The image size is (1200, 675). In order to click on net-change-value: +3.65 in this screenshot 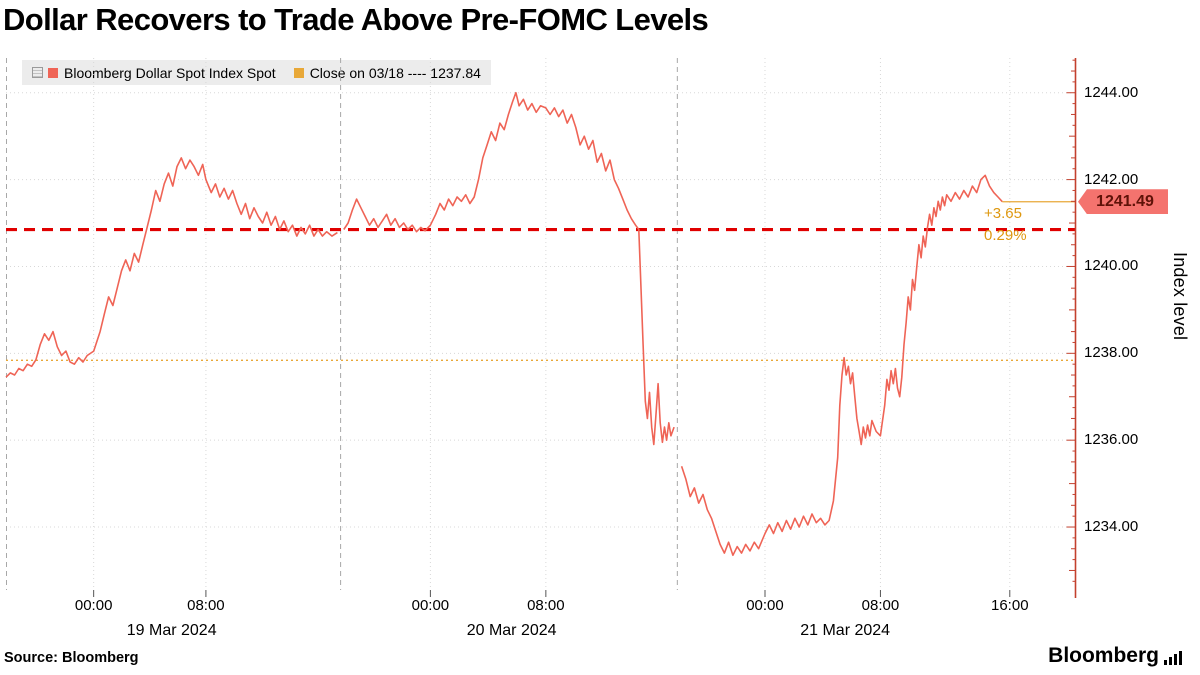, I will do `click(1003, 213)`.